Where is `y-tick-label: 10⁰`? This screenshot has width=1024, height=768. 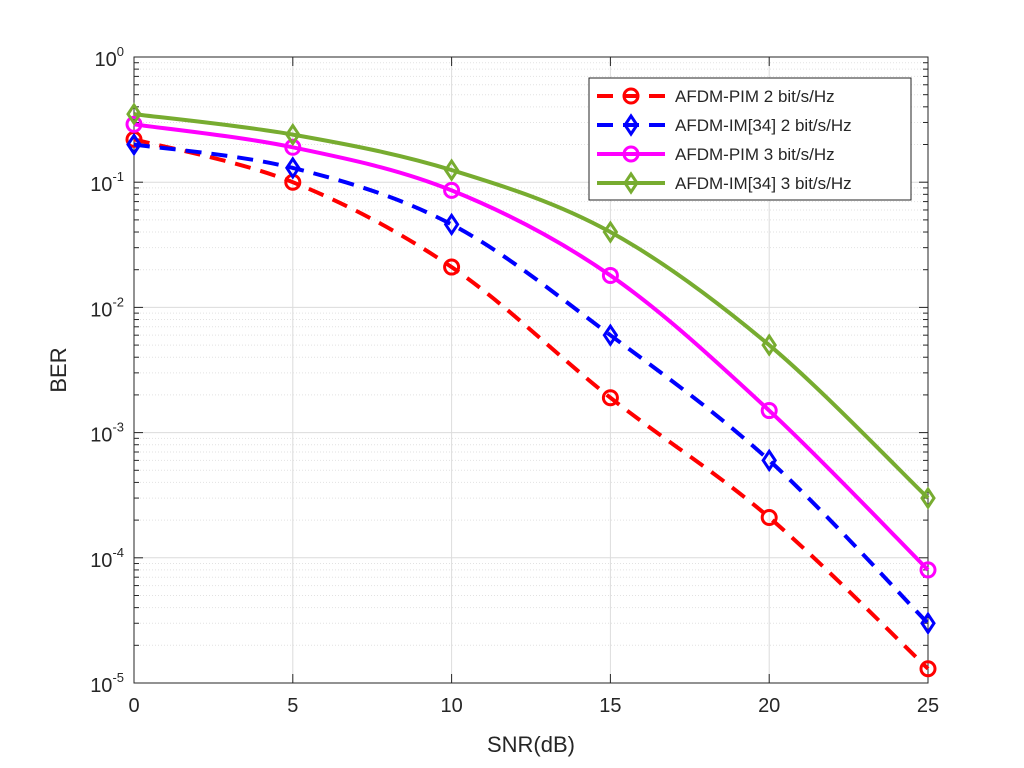 y-tick-label: 10⁰ is located at coordinates (109, 57).